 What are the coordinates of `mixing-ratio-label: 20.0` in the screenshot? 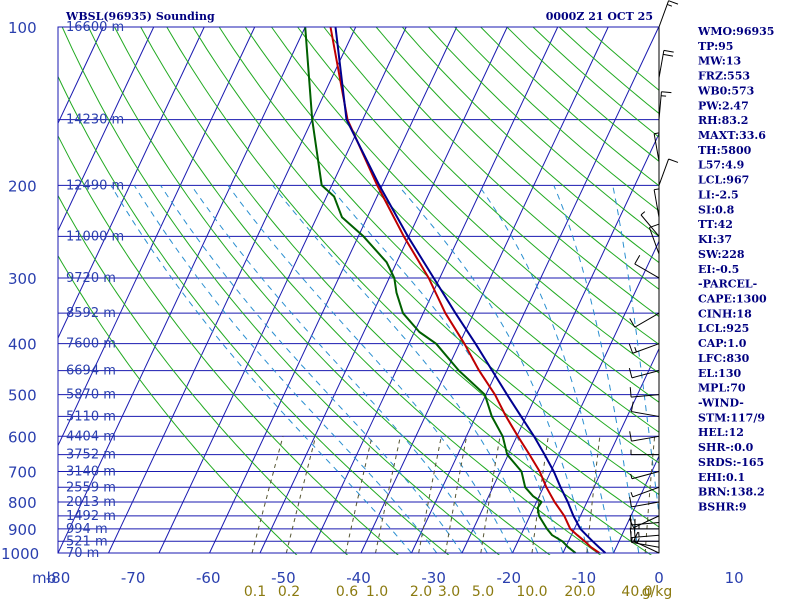 It's located at (579, 592).